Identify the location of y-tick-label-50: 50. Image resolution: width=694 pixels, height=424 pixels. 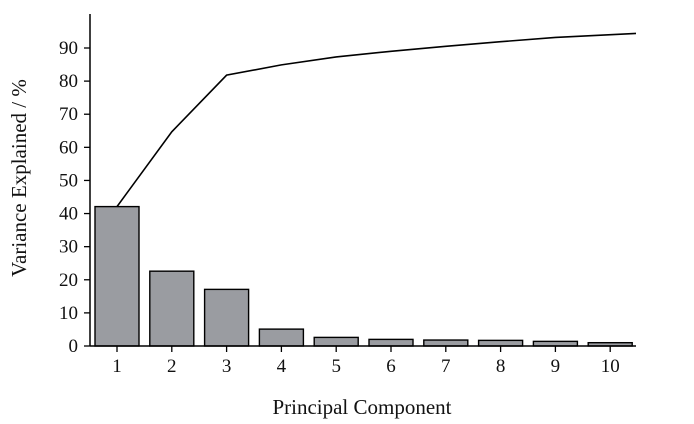
(68, 180).